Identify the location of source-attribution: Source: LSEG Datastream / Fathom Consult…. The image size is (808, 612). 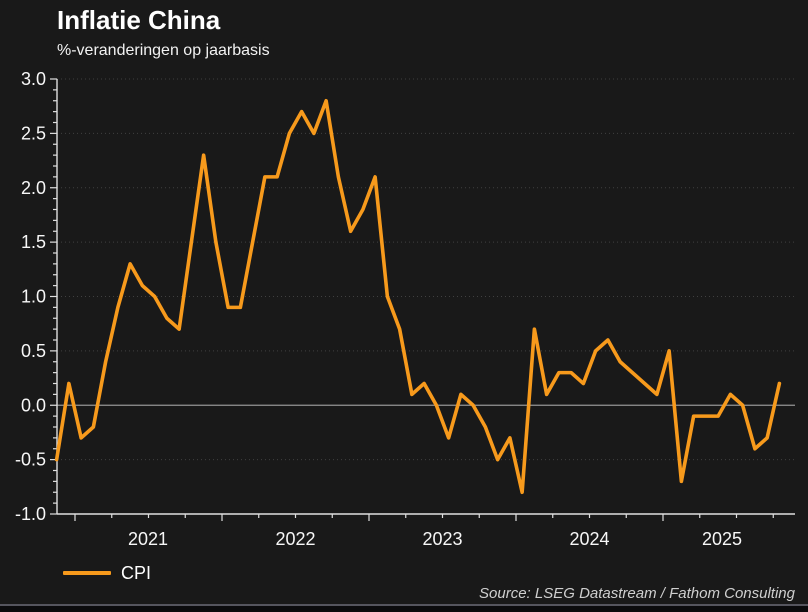
(637, 593).